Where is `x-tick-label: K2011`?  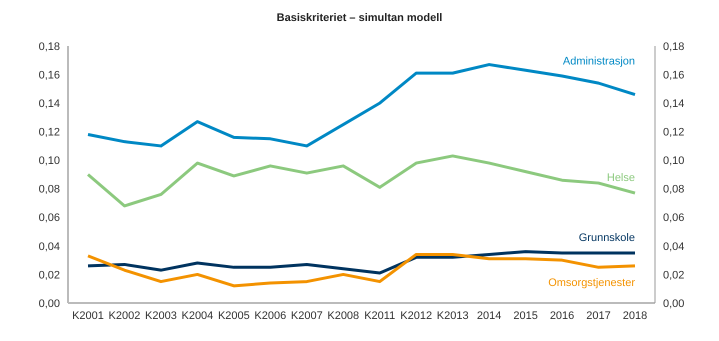 x-tick-label: K2011 is located at coordinates (380, 316).